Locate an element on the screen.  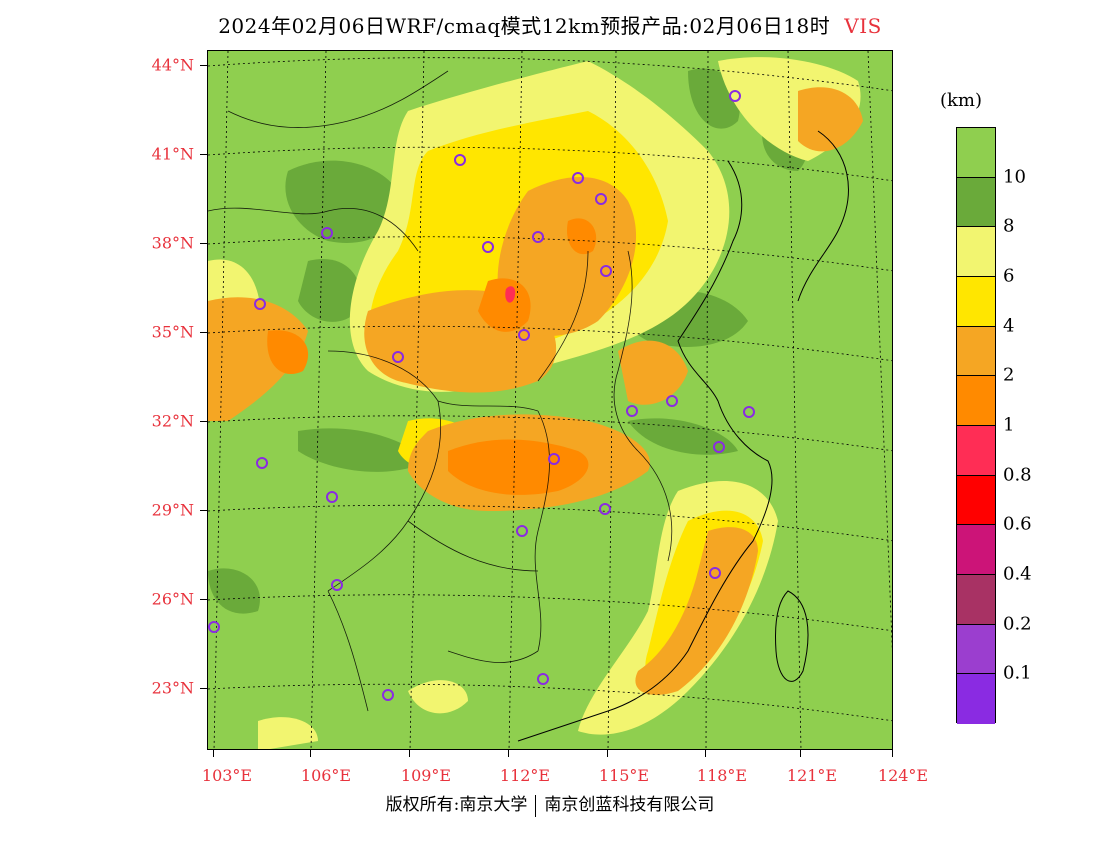
colorbar-label: 1 is located at coordinates (1009, 425).